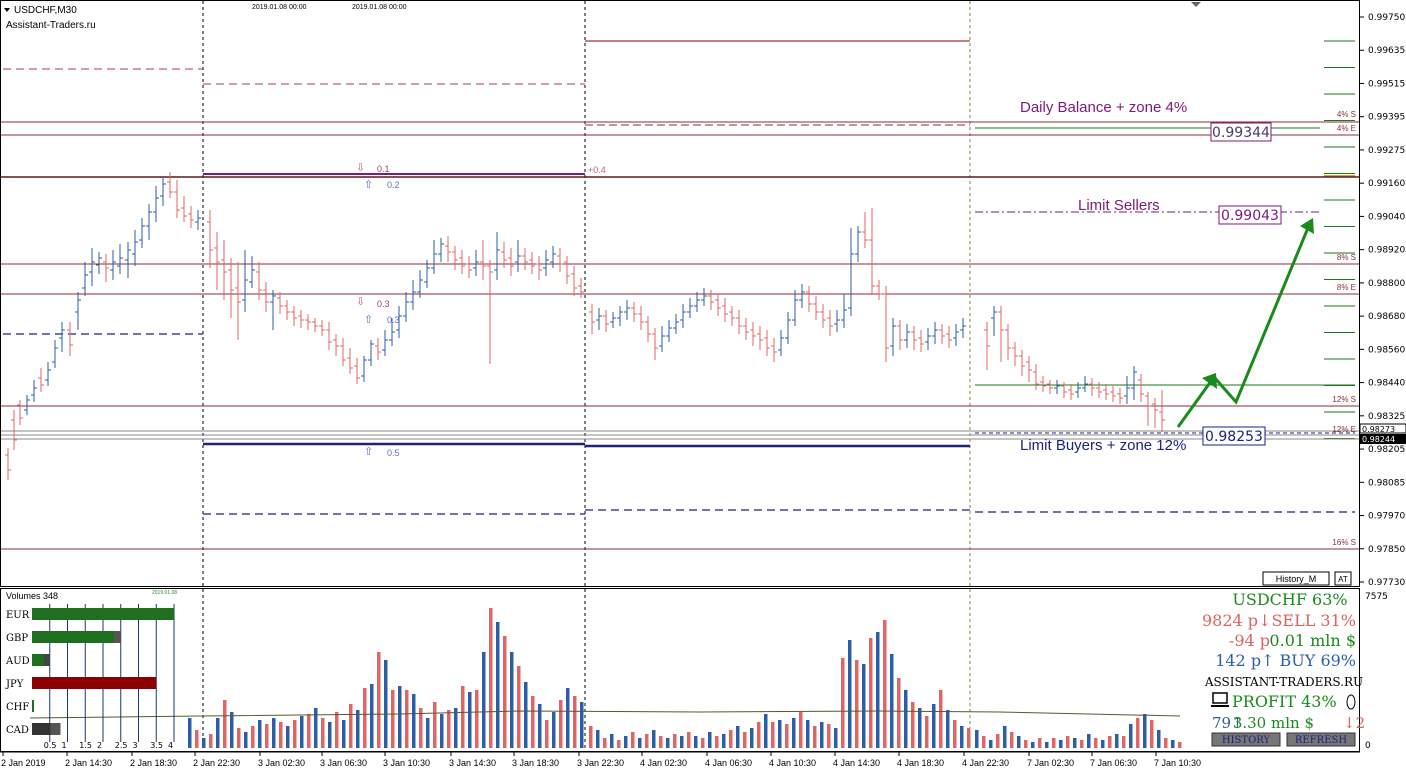 The height and width of the screenshot is (774, 1406). What do you see at coordinates (1283, 682) in the screenshot?
I see `panel-brand: ASSISTANT-TRADERS.RU` at bounding box center [1283, 682].